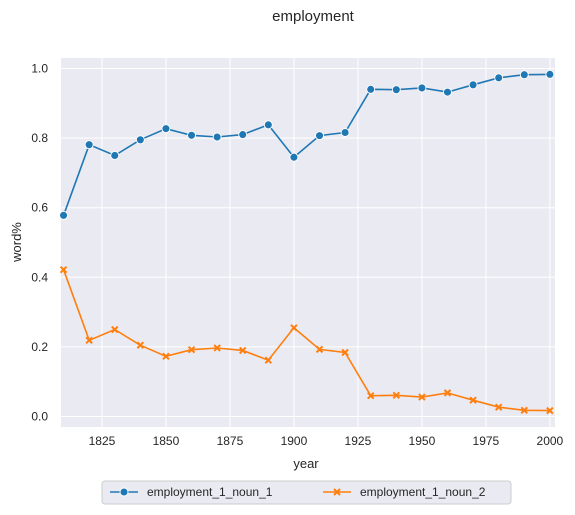 This screenshot has height=515, width=575. What do you see at coordinates (39, 277) in the screenshot?
I see `y-tick-label: 0.4` at bounding box center [39, 277].